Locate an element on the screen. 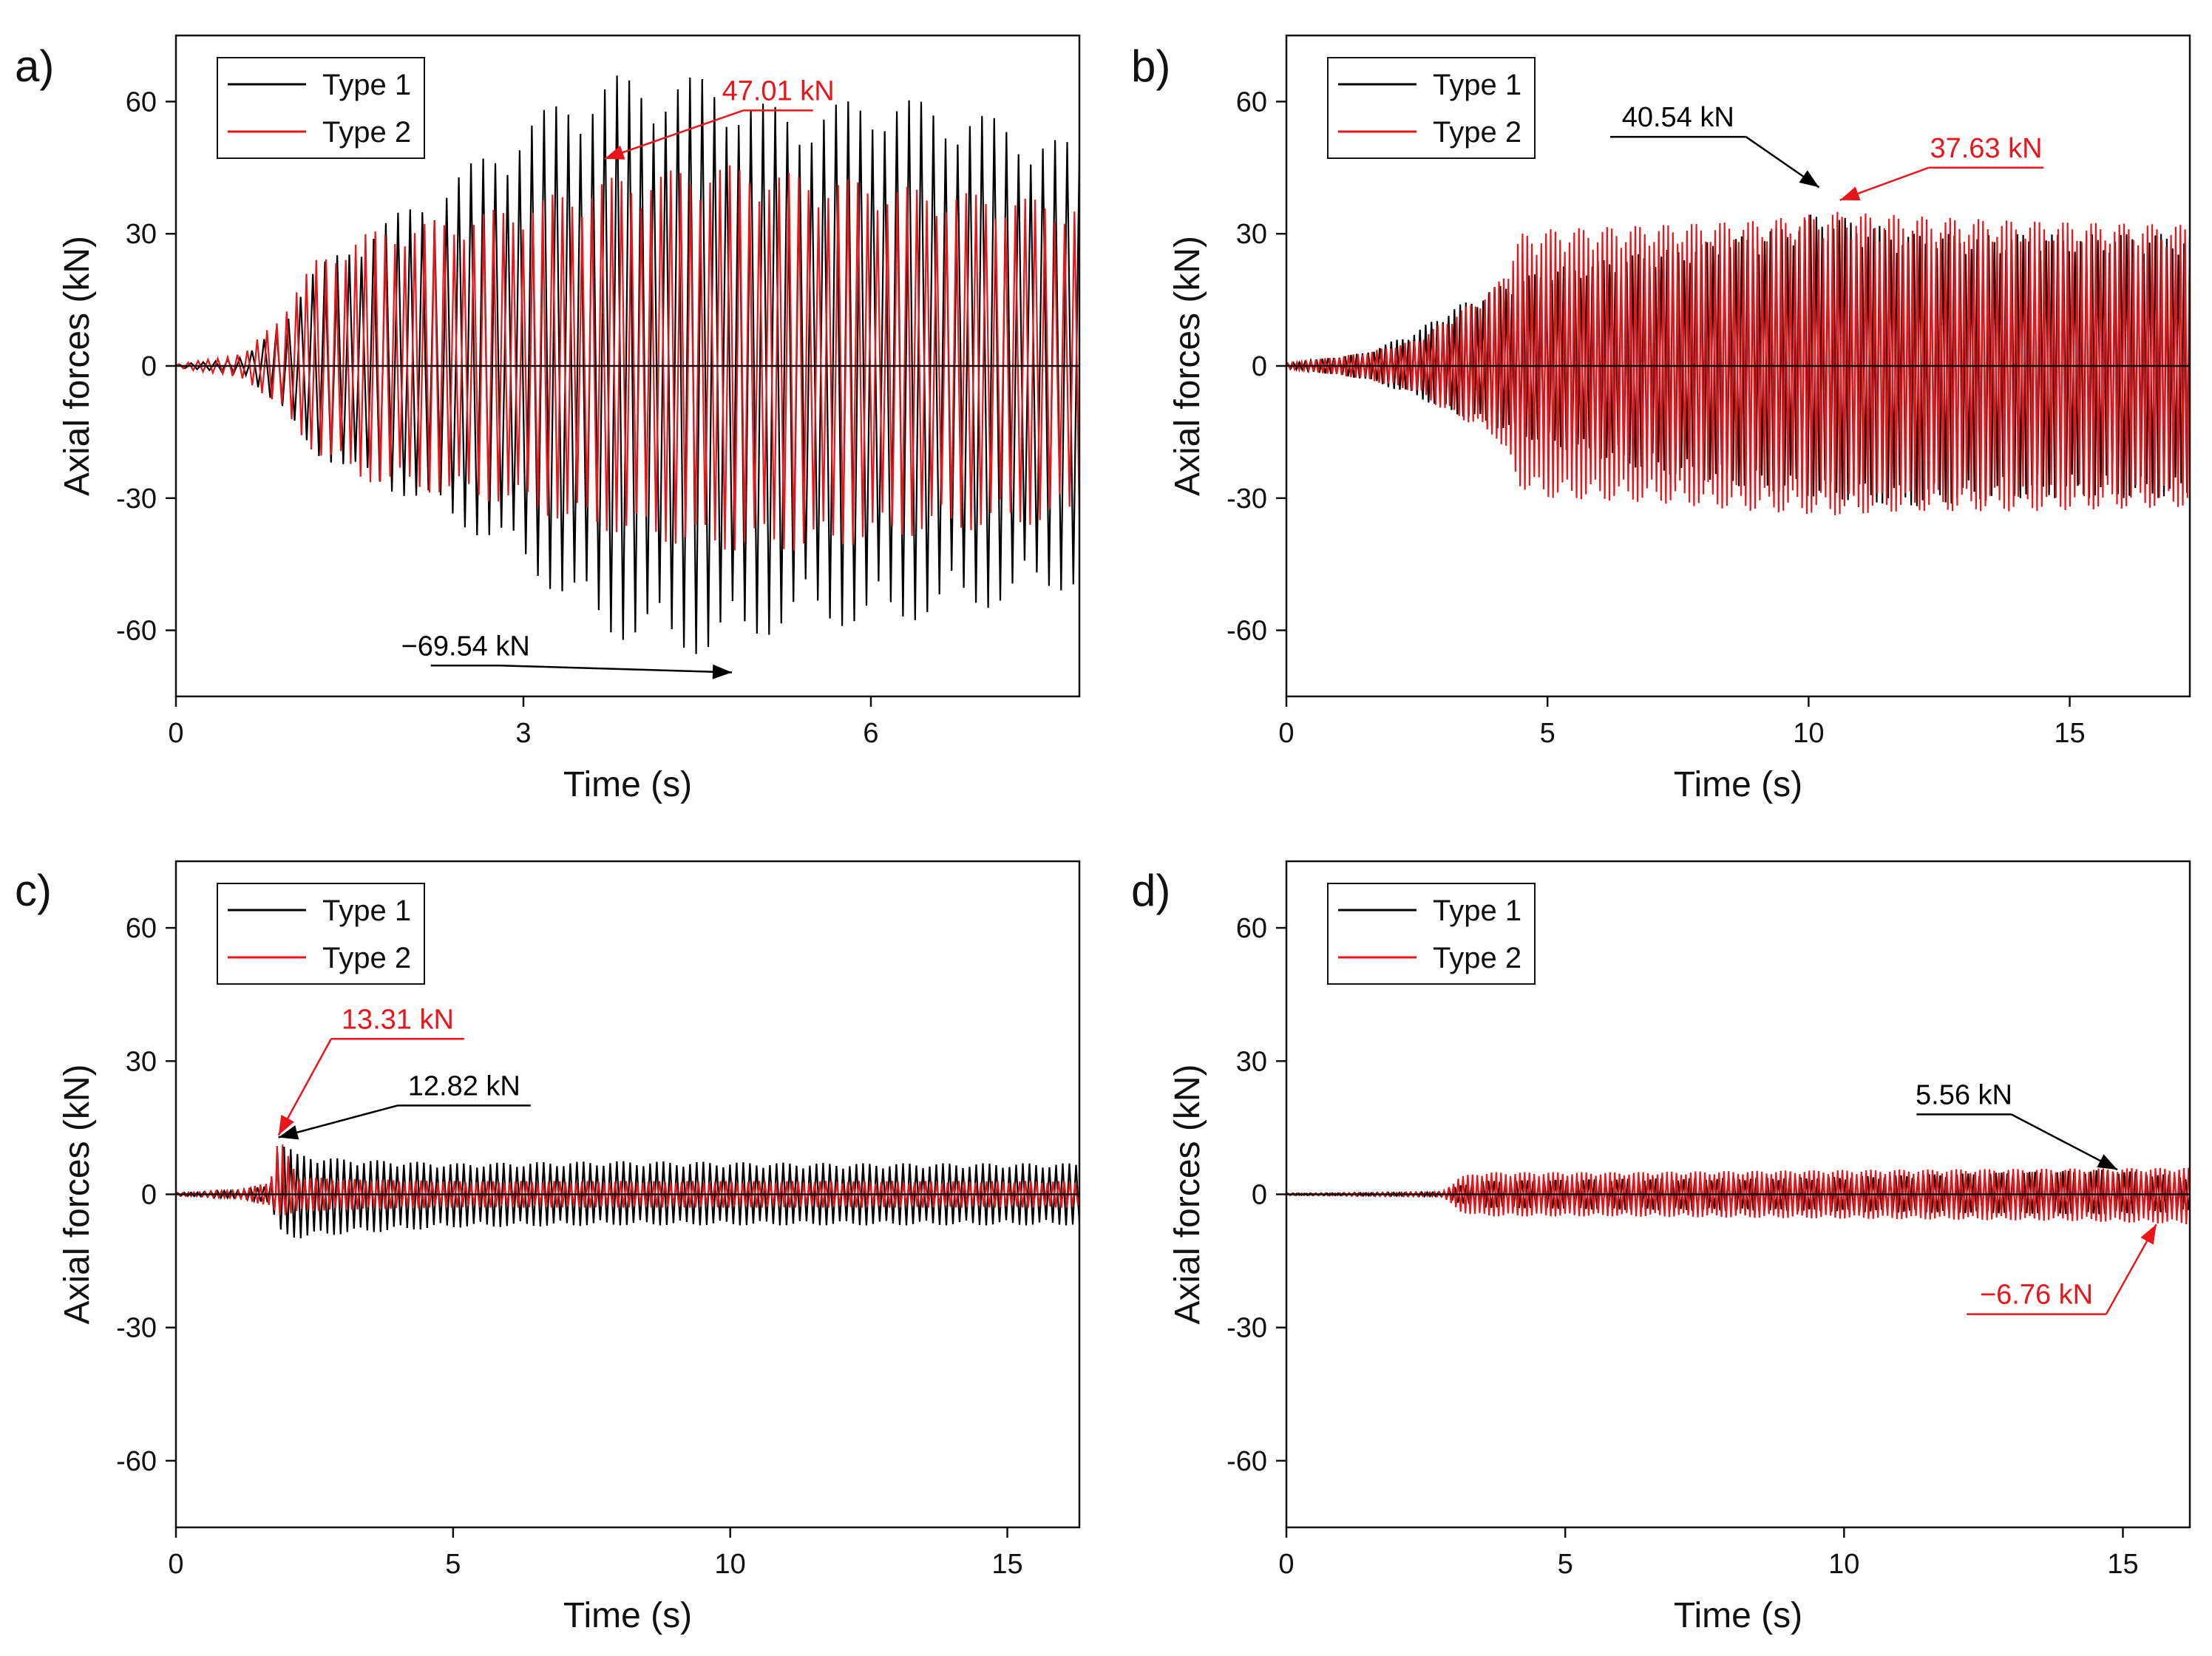 This screenshot has height=1656, width=2212. panel-label: c) is located at coordinates (33, 891).